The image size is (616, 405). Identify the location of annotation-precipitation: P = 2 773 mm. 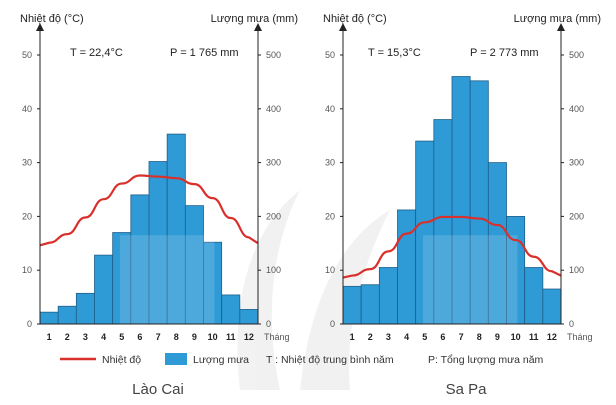
(504, 53).